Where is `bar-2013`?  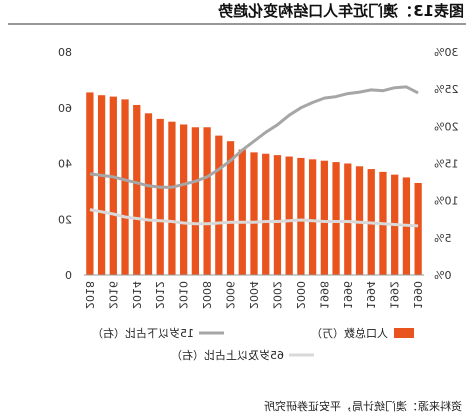
bar-2013 is located at coordinates (148, 194).